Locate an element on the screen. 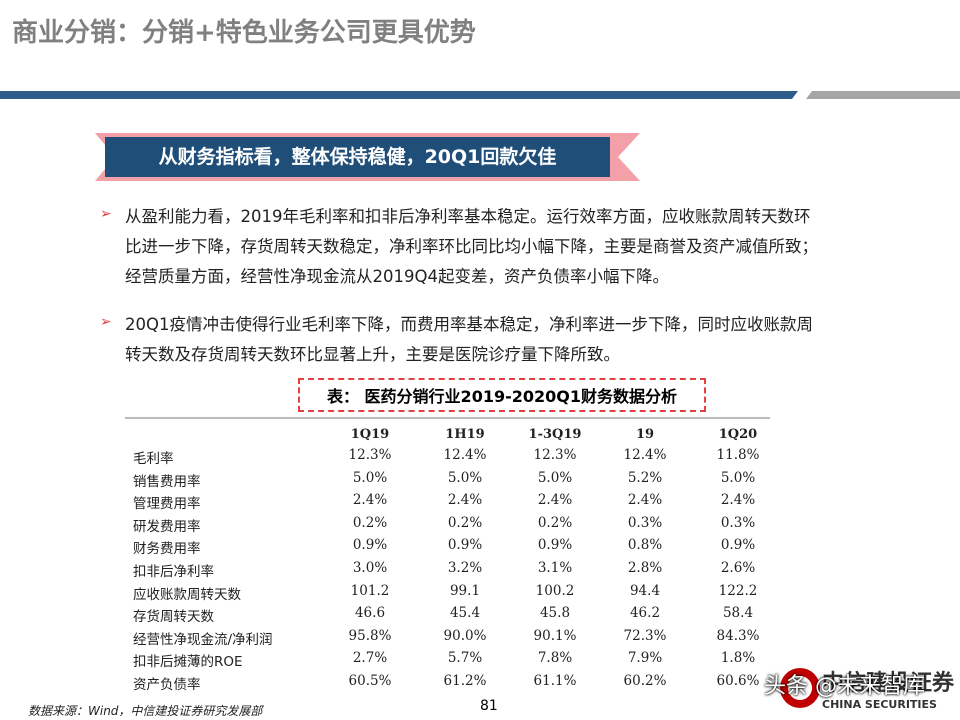 The width and height of the screenshot is (960, 720). column-header: 1H19 is located at coordinates (465, 434).